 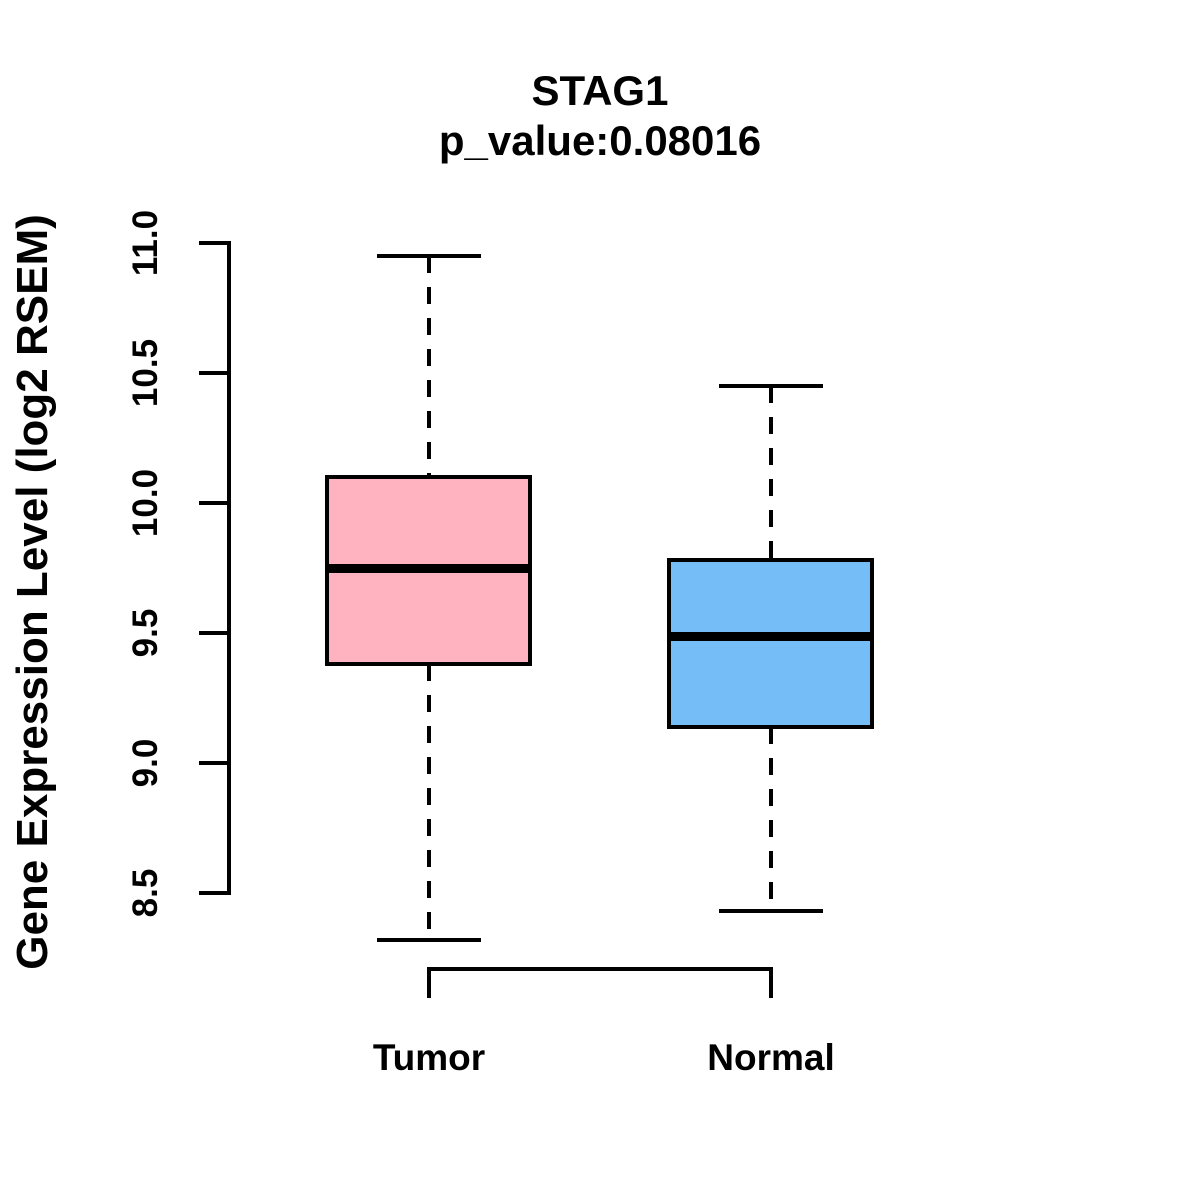 I want to click on y-axis-tick-label: 9.5, so click(x=145, y=633).